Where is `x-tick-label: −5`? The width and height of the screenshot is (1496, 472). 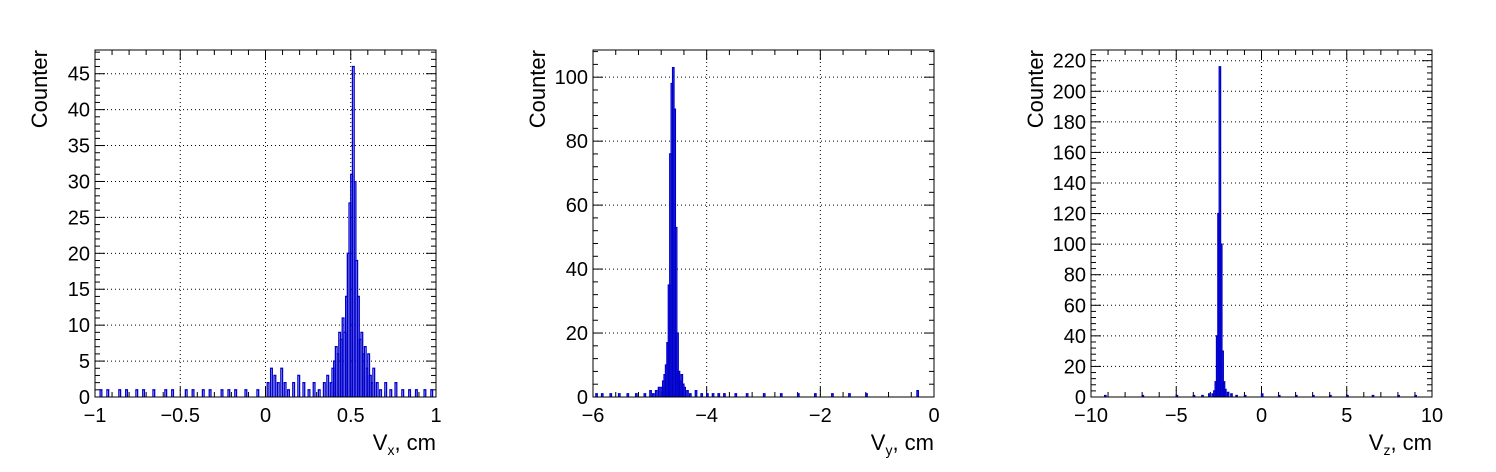 x-tick-label: −5 is located at coordinates (1176, 416).